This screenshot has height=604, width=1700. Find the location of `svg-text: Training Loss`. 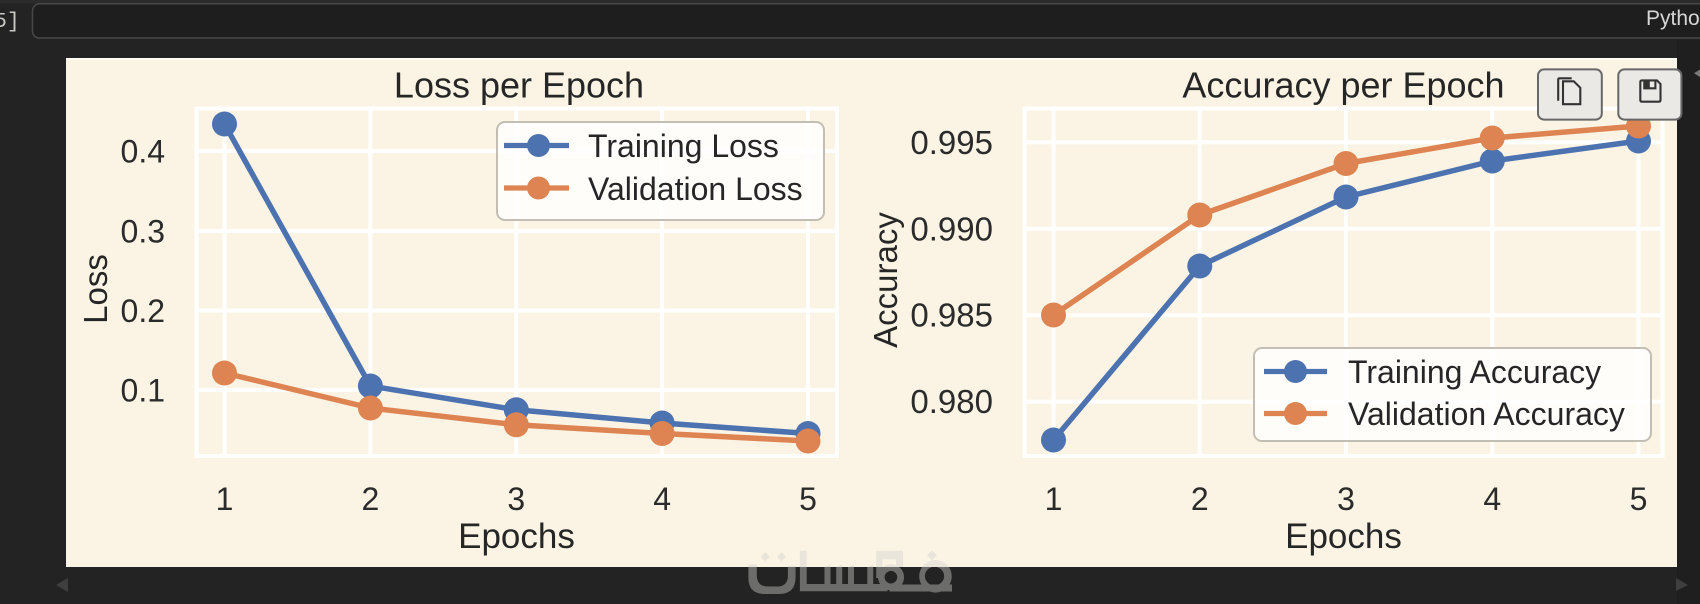

svg-text: Training Loss is located at coordinates (683, 146).